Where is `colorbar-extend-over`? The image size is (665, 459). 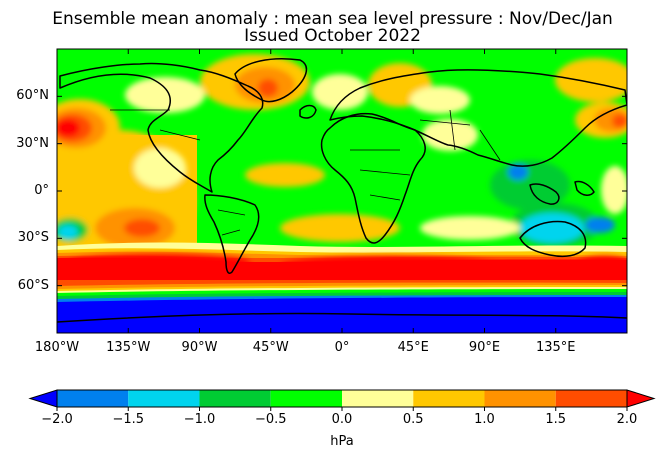
colorbar-extend-over is located at coordinates (641, 398).